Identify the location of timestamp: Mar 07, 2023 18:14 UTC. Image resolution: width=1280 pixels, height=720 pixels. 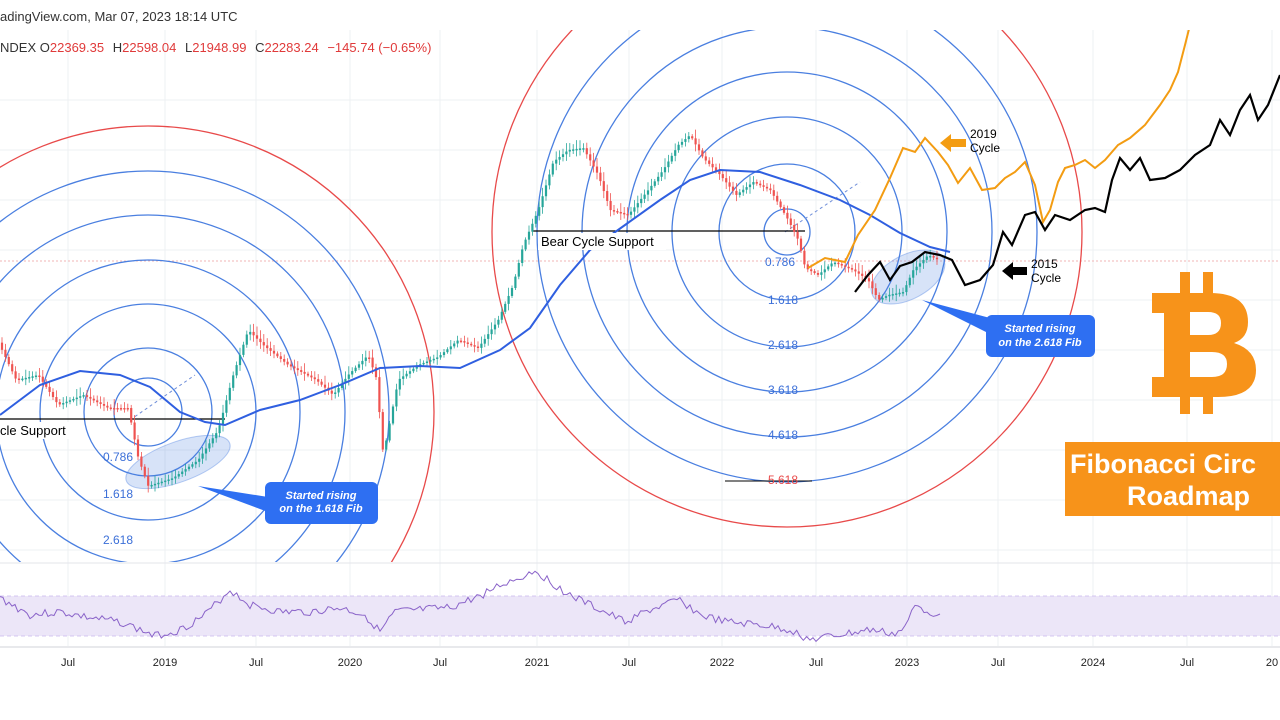
(166, 16).